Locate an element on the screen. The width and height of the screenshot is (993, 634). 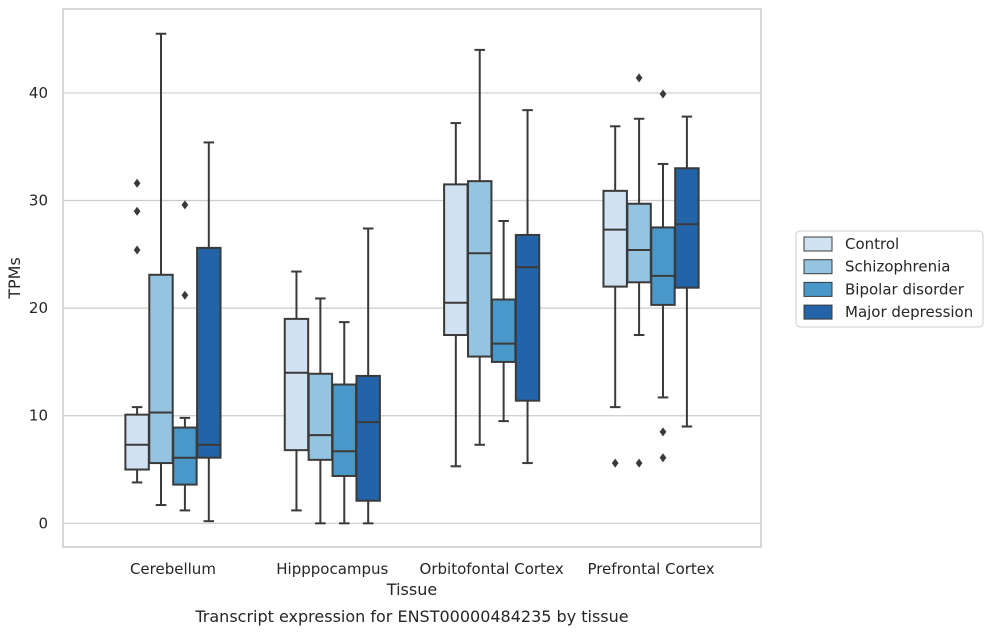
legend-label: Major depression is located at coordinates (909, 312).